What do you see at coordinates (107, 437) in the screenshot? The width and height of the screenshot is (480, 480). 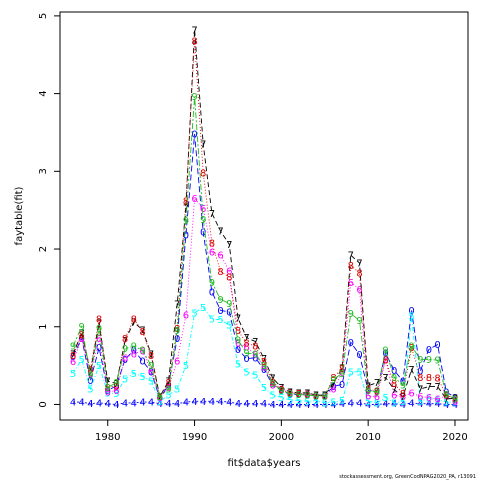 I see `x-tick-label: 1980` at bounding box center [107, 437].